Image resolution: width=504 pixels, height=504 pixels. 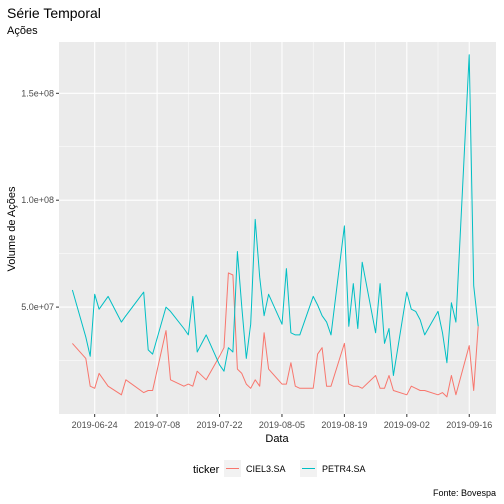 I want to click on x-tick-label: 2019-07-08, so click(x=157, y=425).